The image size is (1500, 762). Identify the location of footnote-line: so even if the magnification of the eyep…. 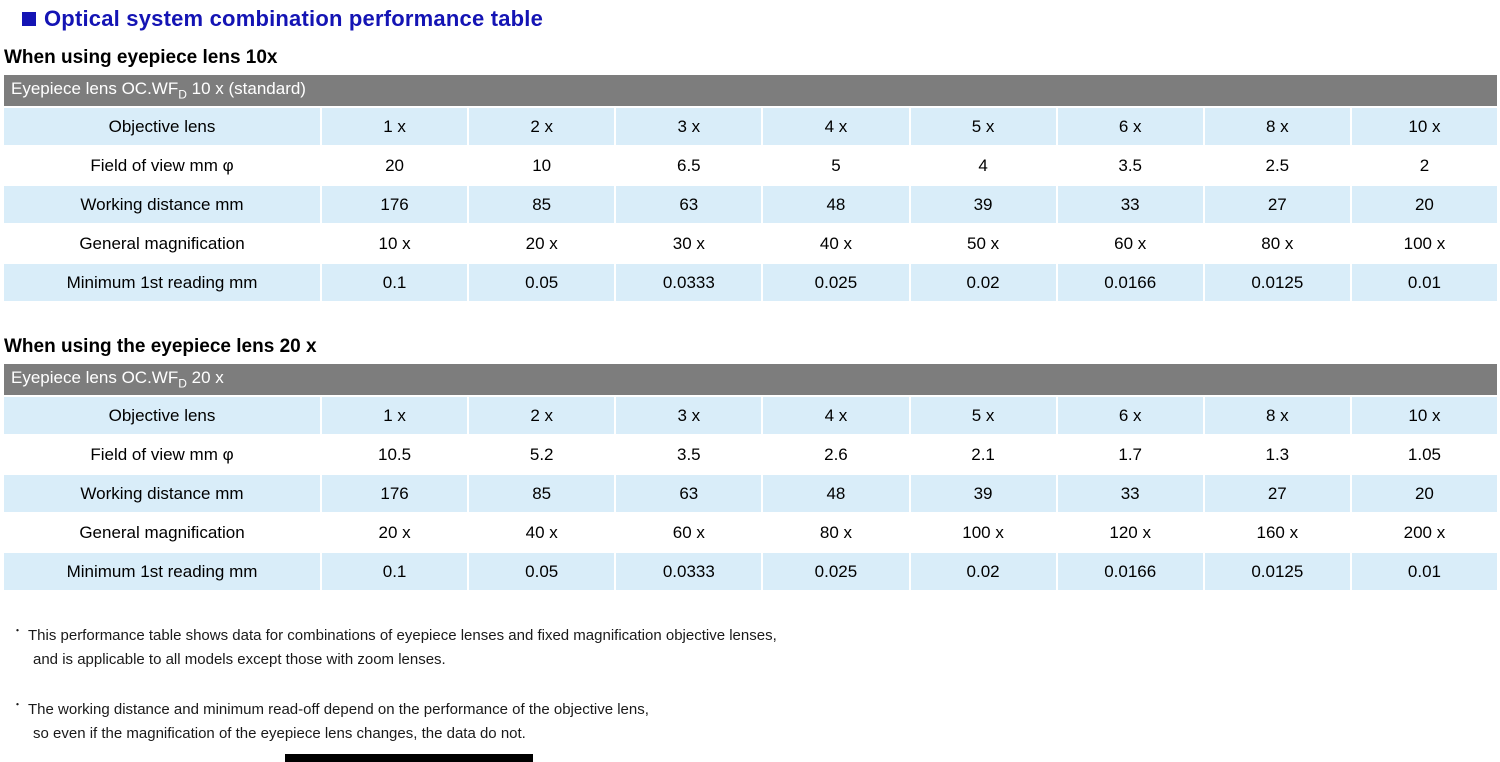
(279, 733).